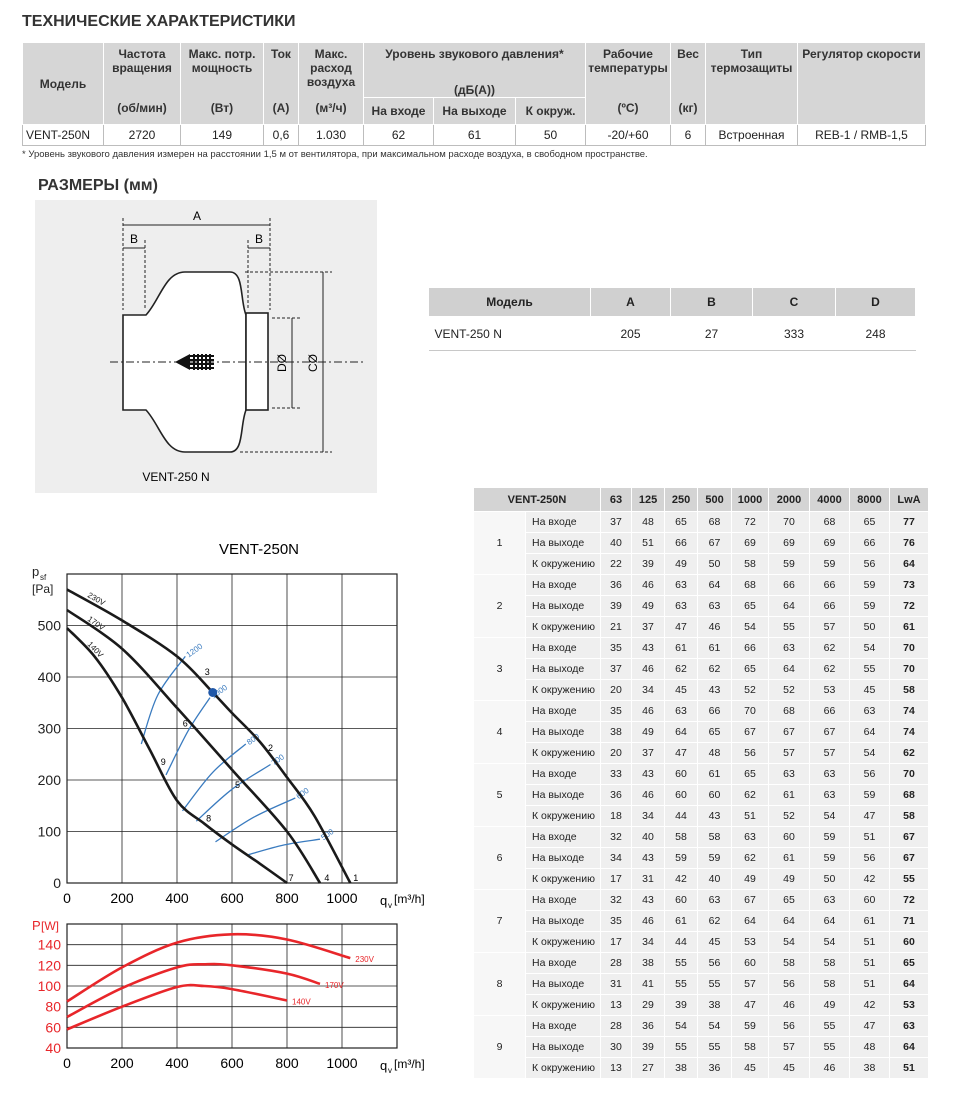  I want to click on flow-arrow-tail, so click(202, 362).